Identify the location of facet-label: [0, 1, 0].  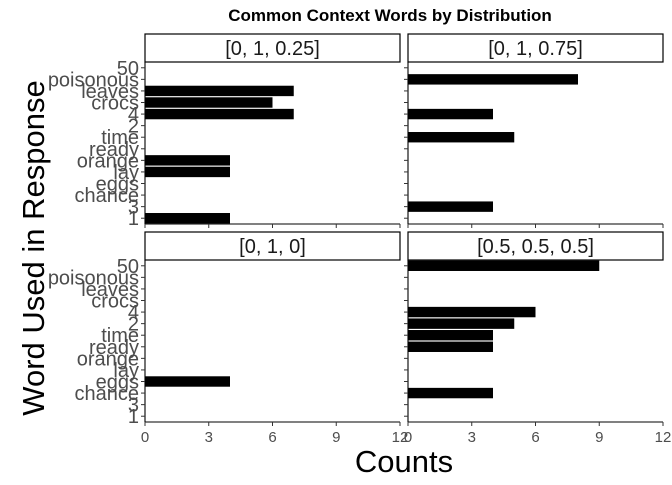
(272, 247).